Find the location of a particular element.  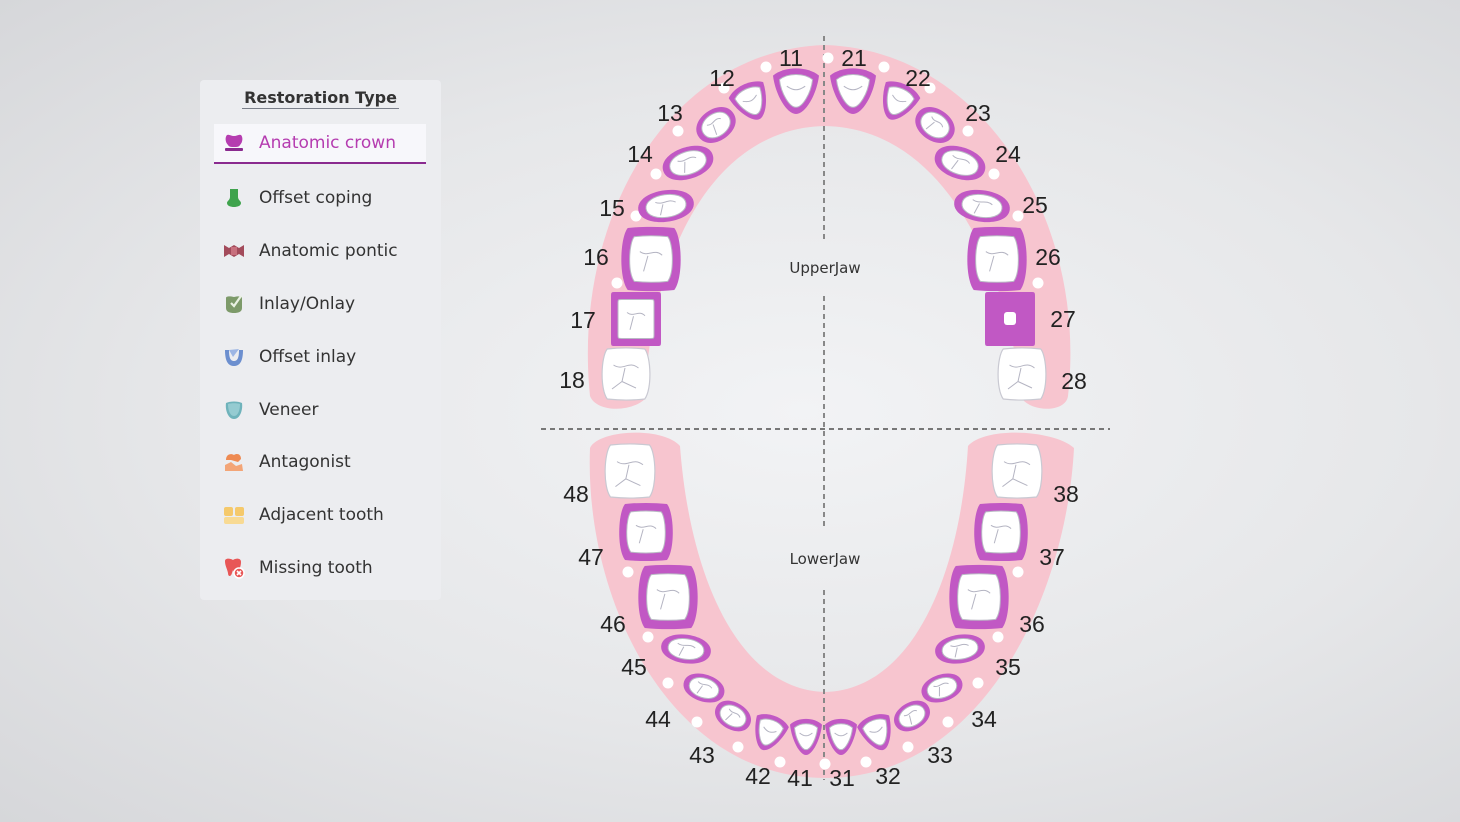

upper-jaw-label: UpperJaw is located at coordinates (824, 268).